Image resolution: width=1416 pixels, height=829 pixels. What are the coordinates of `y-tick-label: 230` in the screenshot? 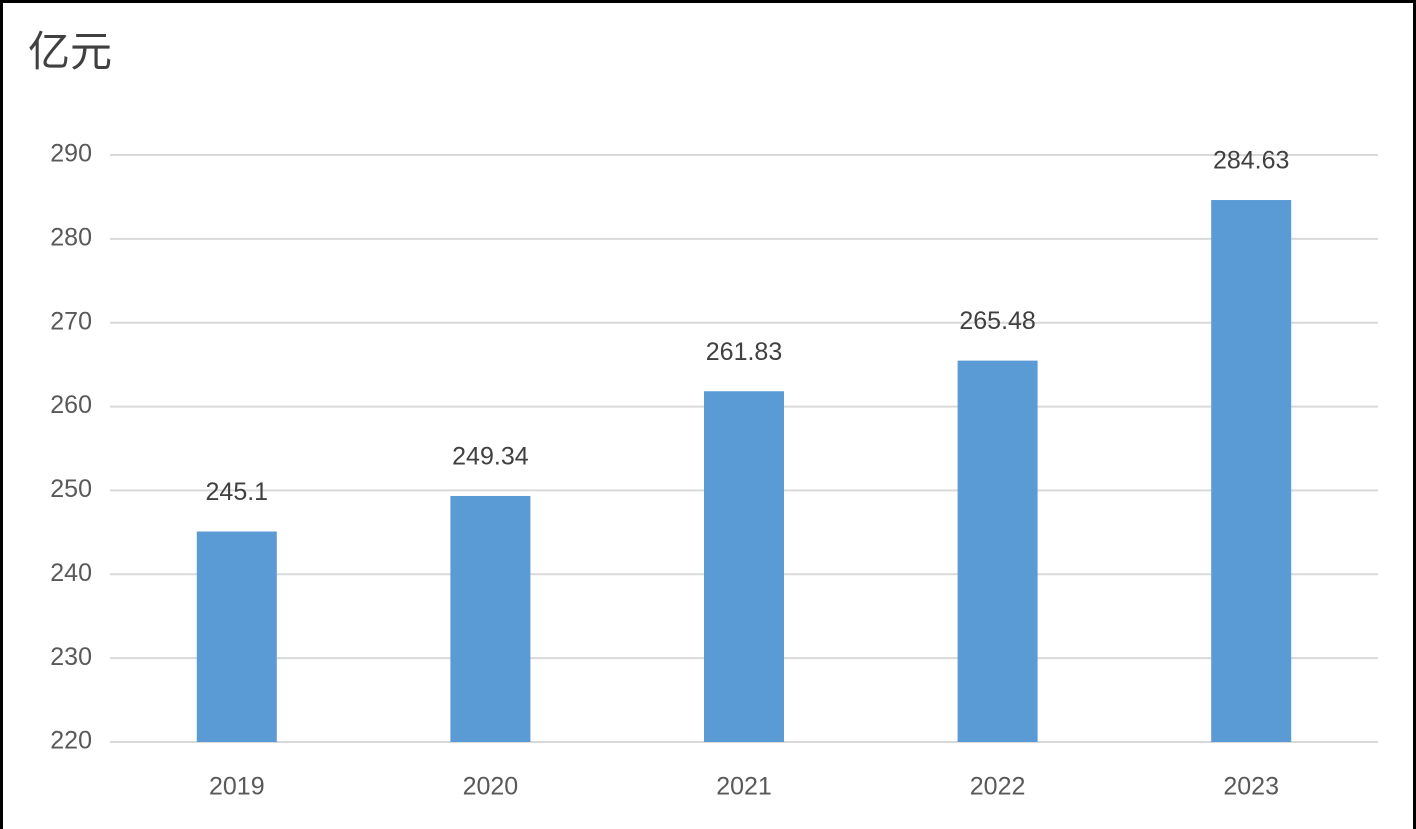 It's located at (71, 657).